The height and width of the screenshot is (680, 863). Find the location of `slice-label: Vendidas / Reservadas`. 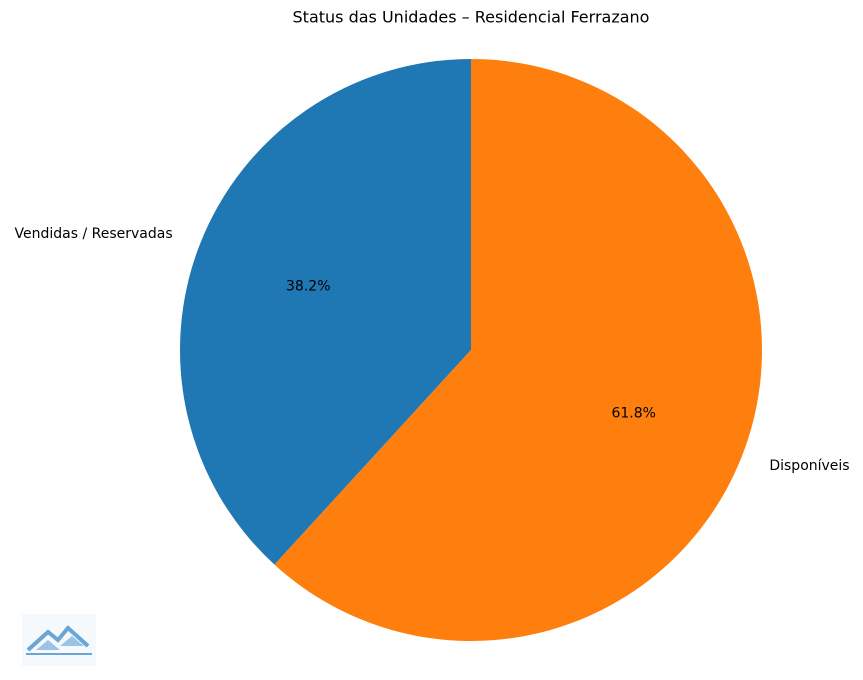

slice-label: Vendidas / Reservadas is located at coordinates (94, 234).